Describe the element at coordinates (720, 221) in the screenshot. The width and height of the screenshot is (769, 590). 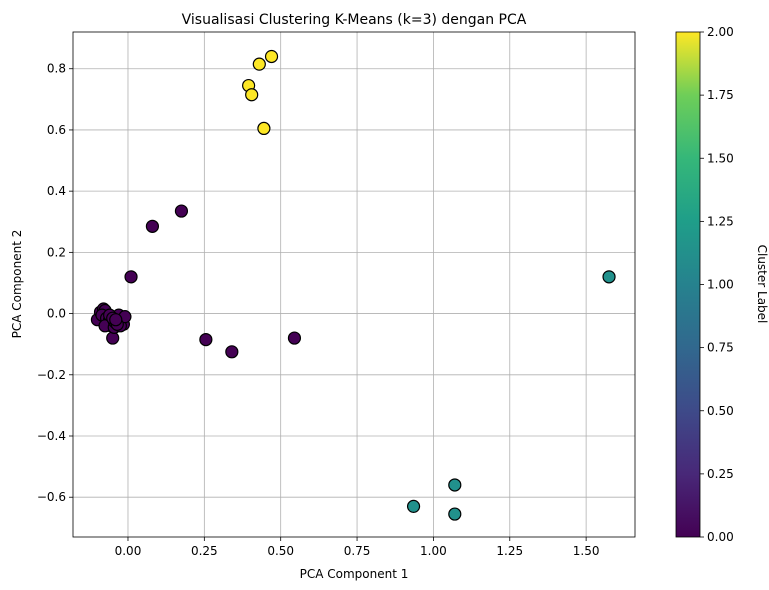
I see `colorbar-tick-label: 1.25` at that location.